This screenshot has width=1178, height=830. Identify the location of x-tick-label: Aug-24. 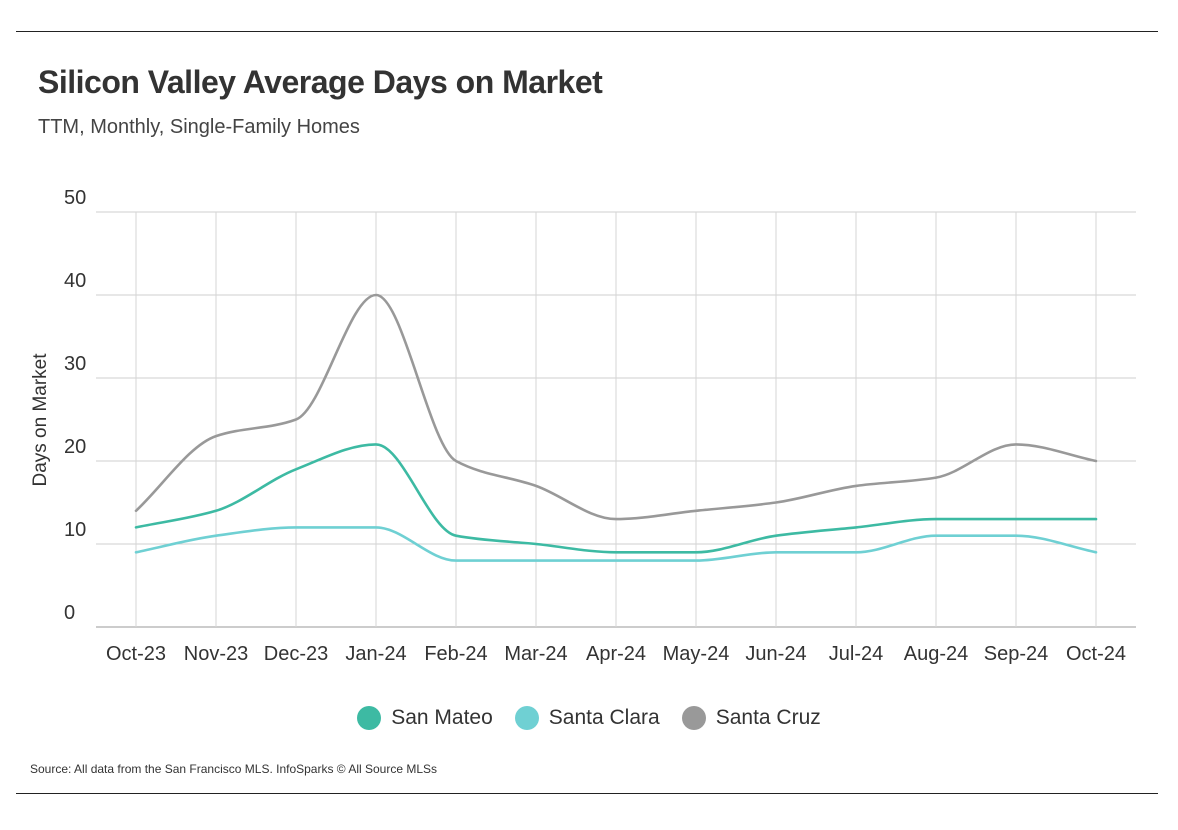
(936, 654).